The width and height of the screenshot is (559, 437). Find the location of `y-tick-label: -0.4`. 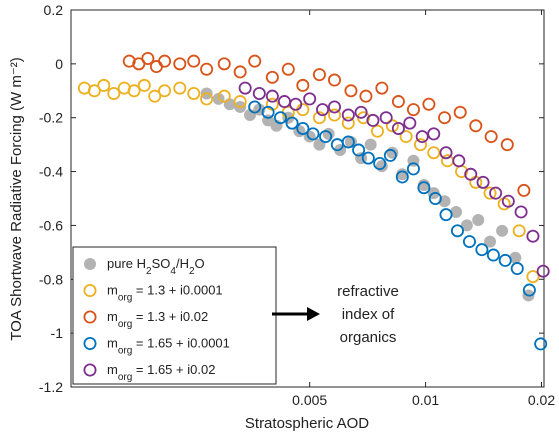

y-tick-label: -0.4 is located at coordinates (51, 172).